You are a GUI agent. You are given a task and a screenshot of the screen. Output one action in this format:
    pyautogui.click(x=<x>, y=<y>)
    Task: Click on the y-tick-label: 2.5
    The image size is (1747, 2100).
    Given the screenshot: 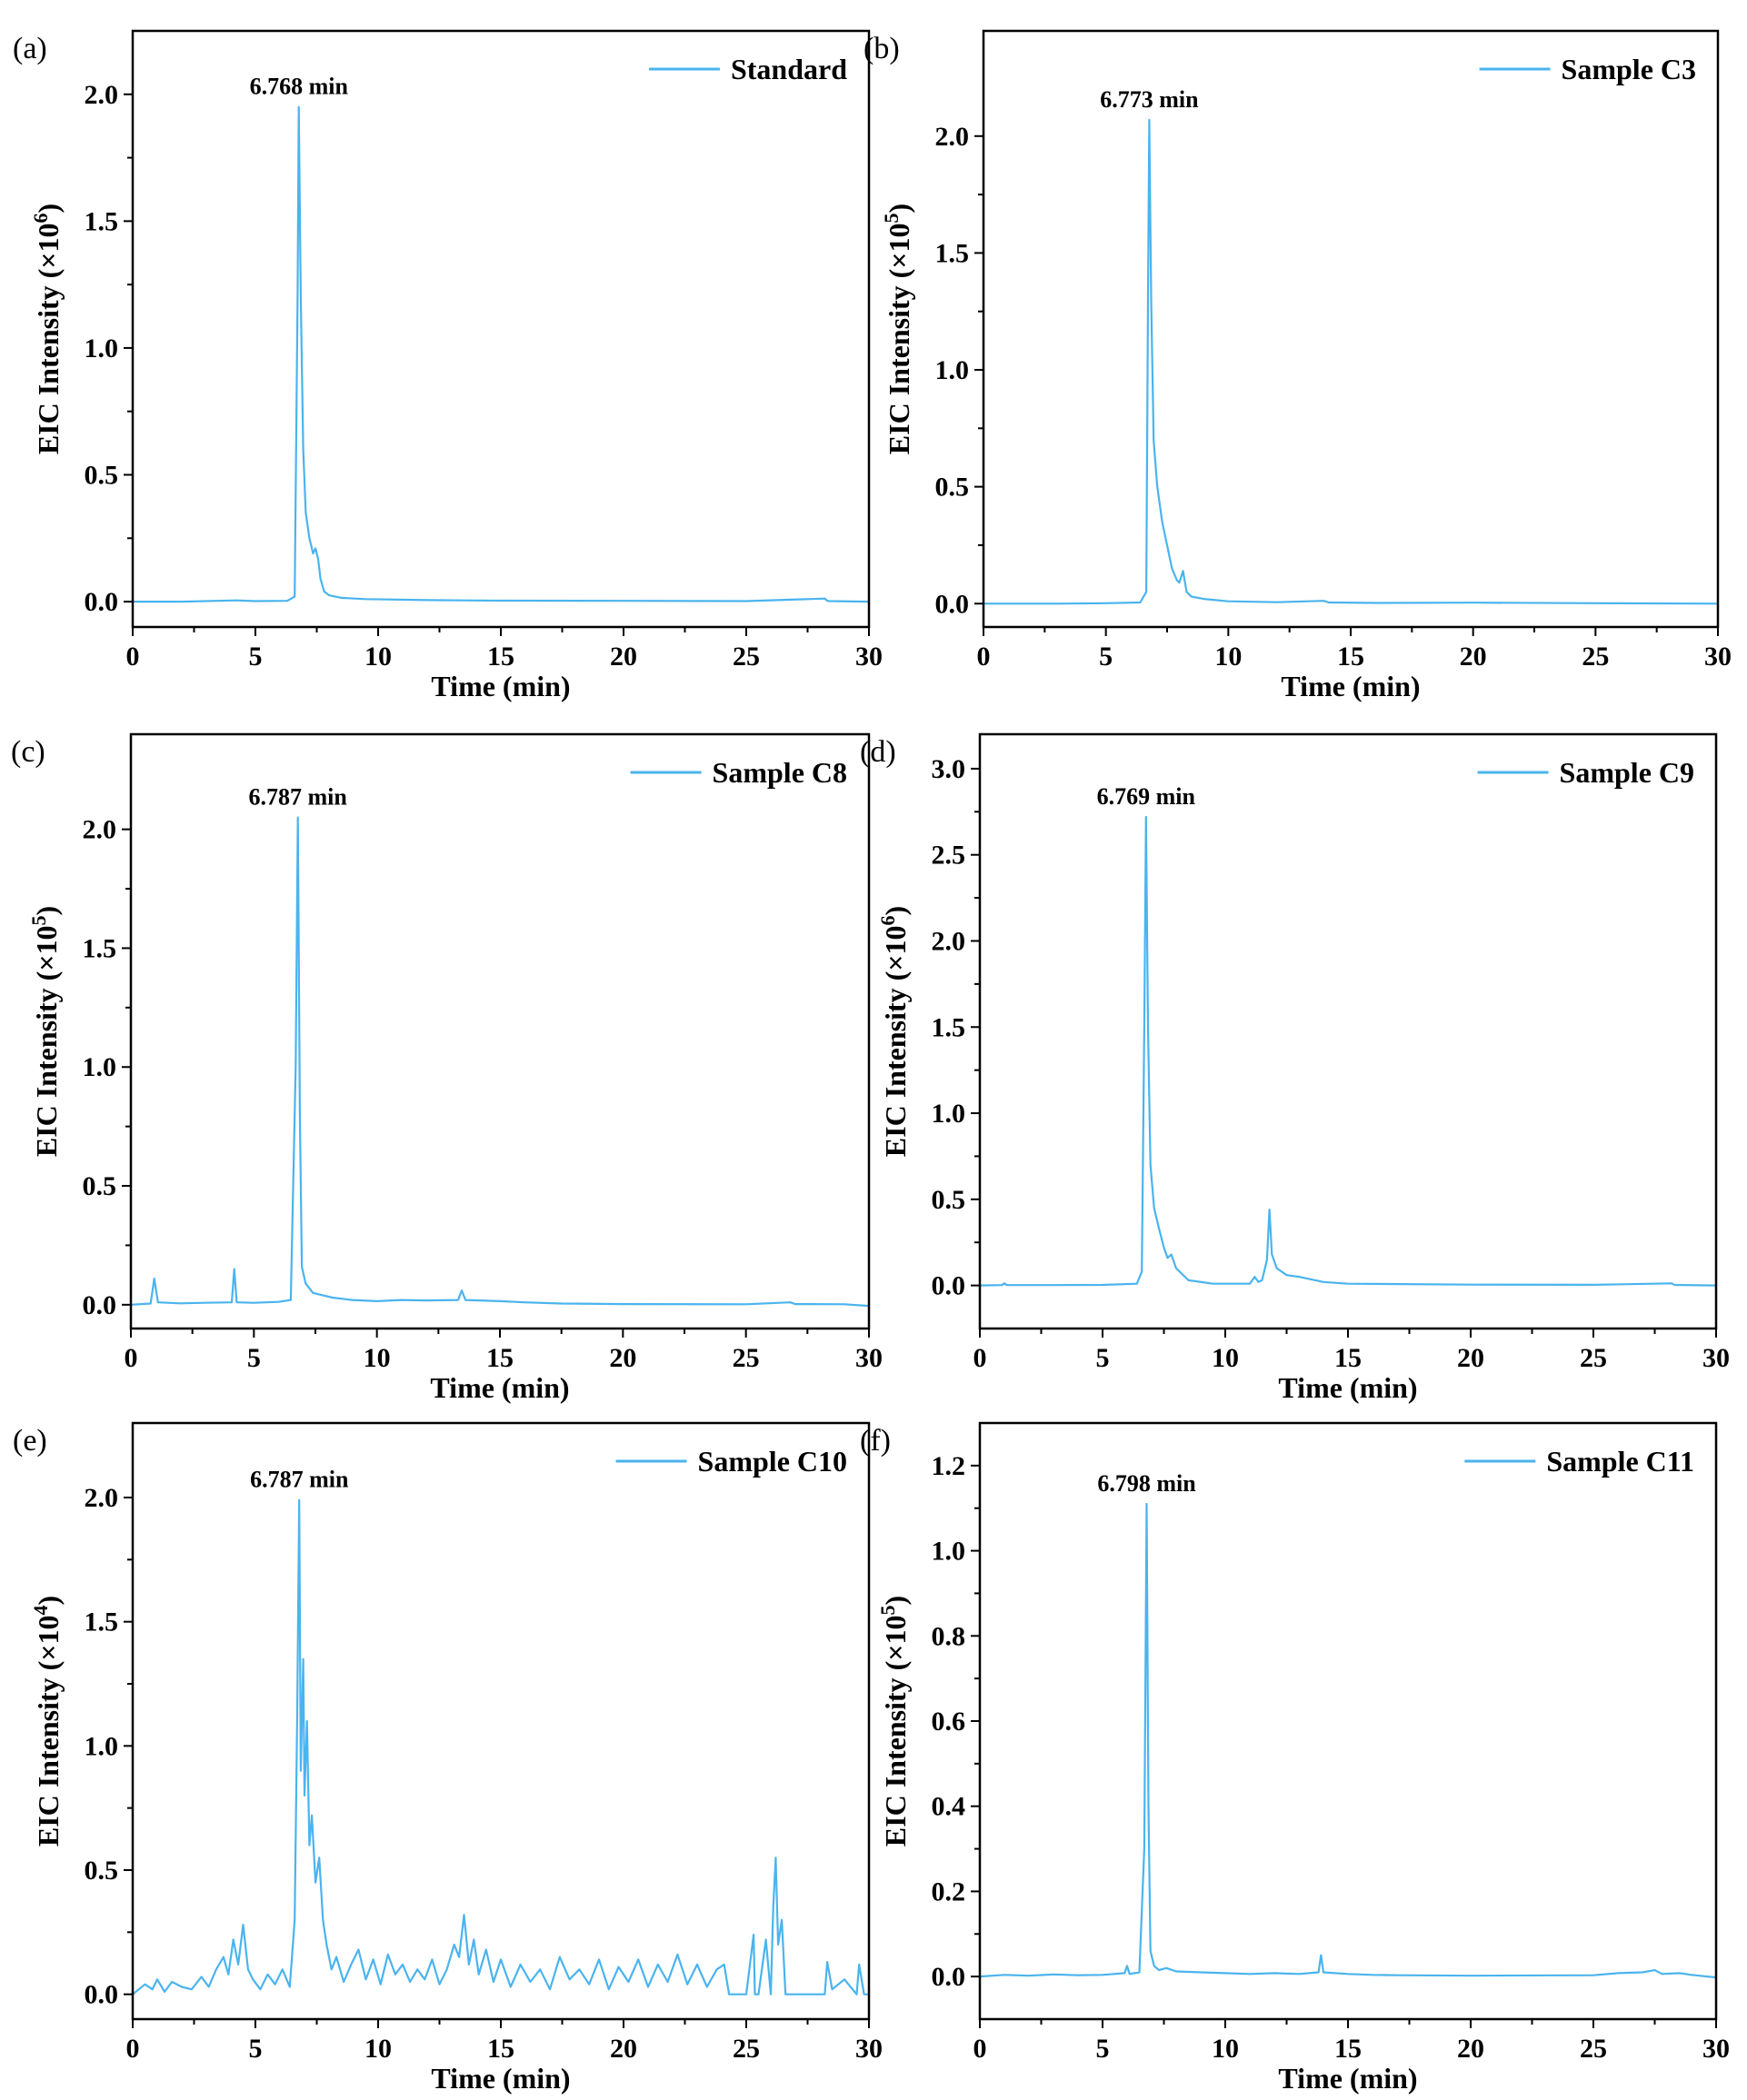 What is the action you would take?
    pyautogui.click(x=949, y=856)
    